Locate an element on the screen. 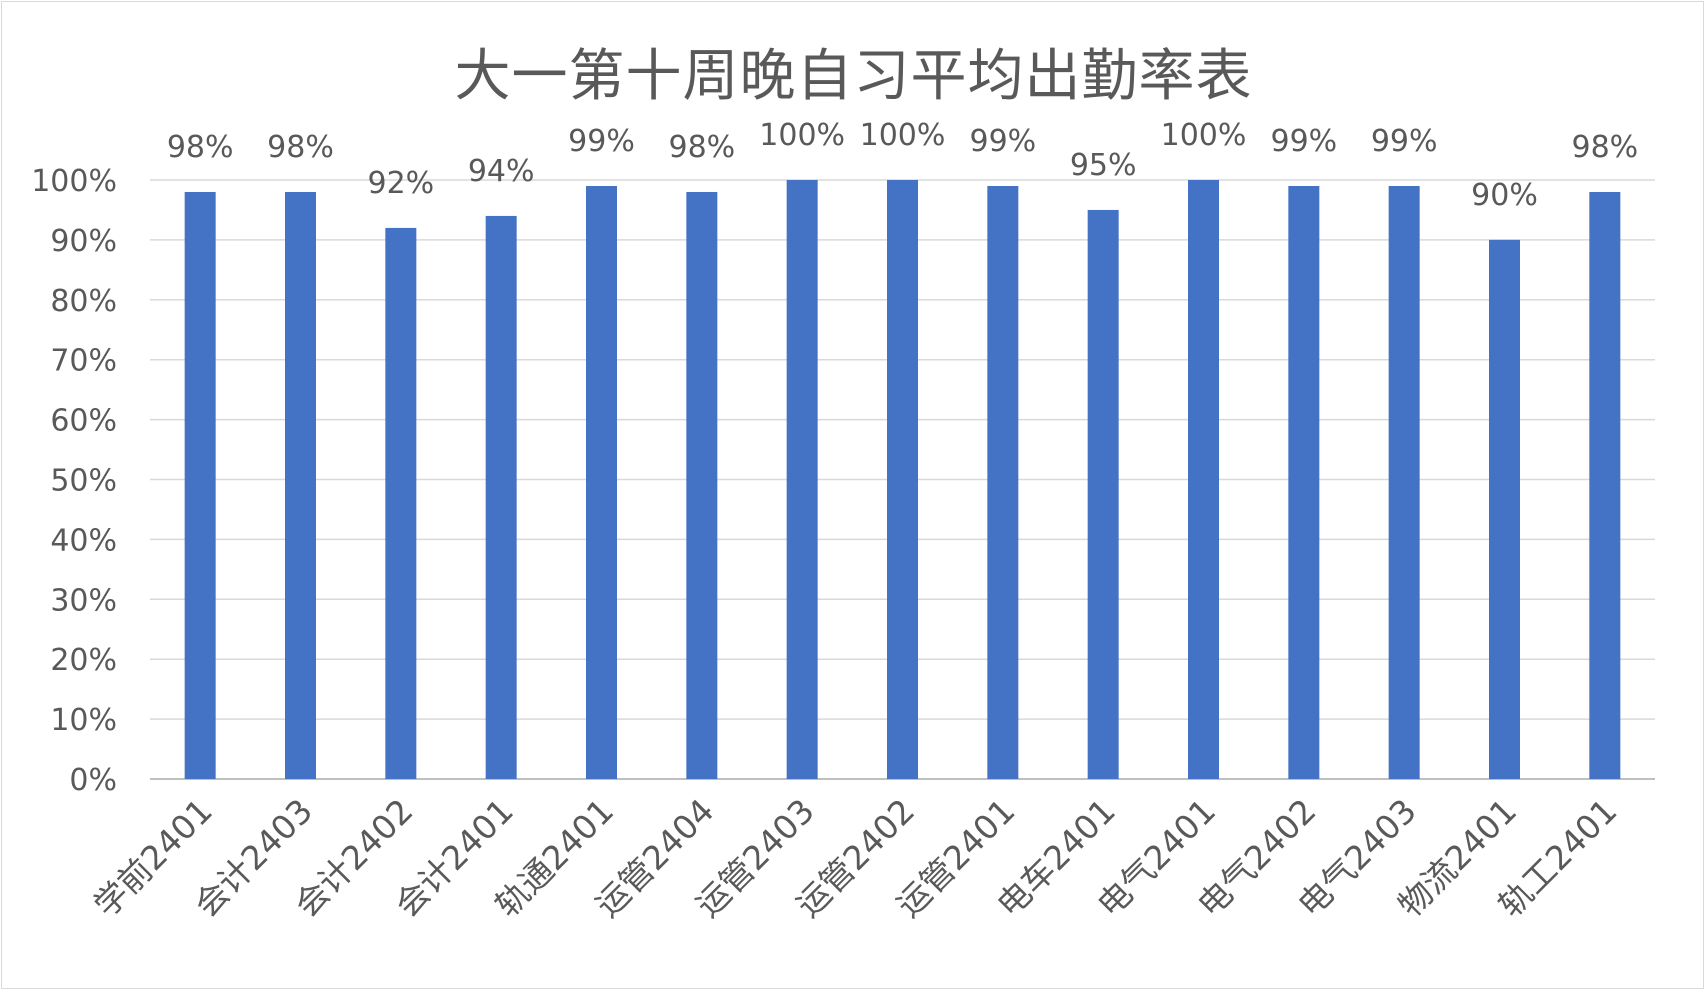  y-tick-label: 0% is located at coordinates (93, 780).